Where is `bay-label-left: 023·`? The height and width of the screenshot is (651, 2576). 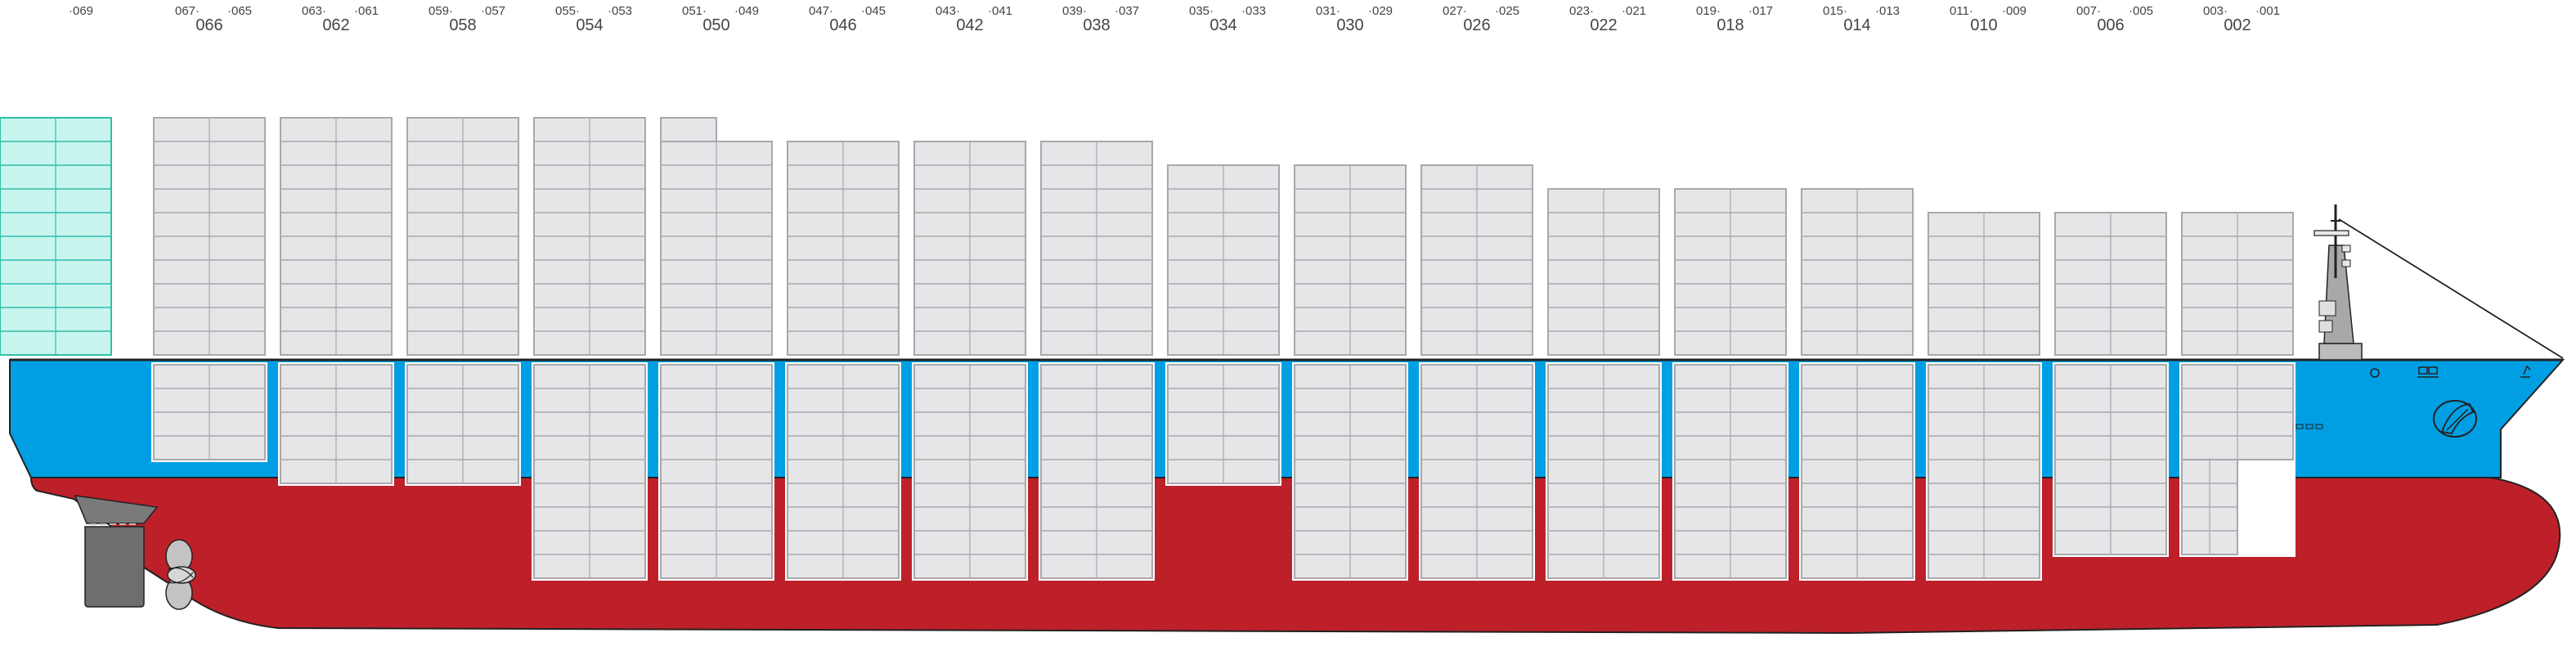 bay-label-left: 023· is located at coordinates (1581, 11).